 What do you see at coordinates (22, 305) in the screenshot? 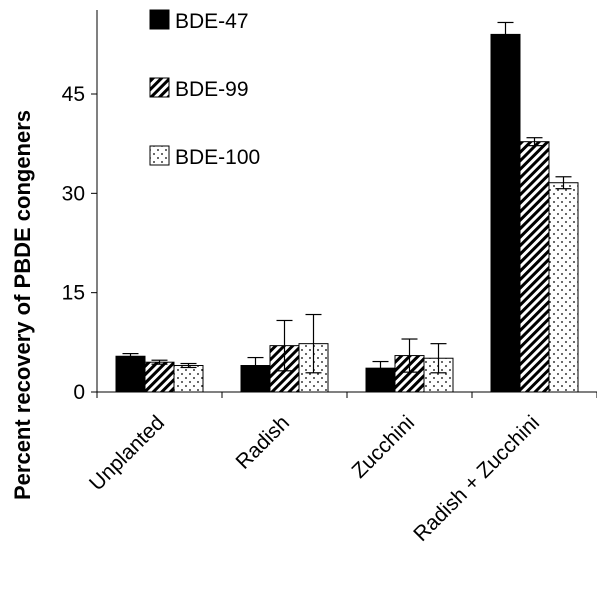
I see `y-axis-label: Percent recovery of PBDE congeners` at bounding box center [22, 305].